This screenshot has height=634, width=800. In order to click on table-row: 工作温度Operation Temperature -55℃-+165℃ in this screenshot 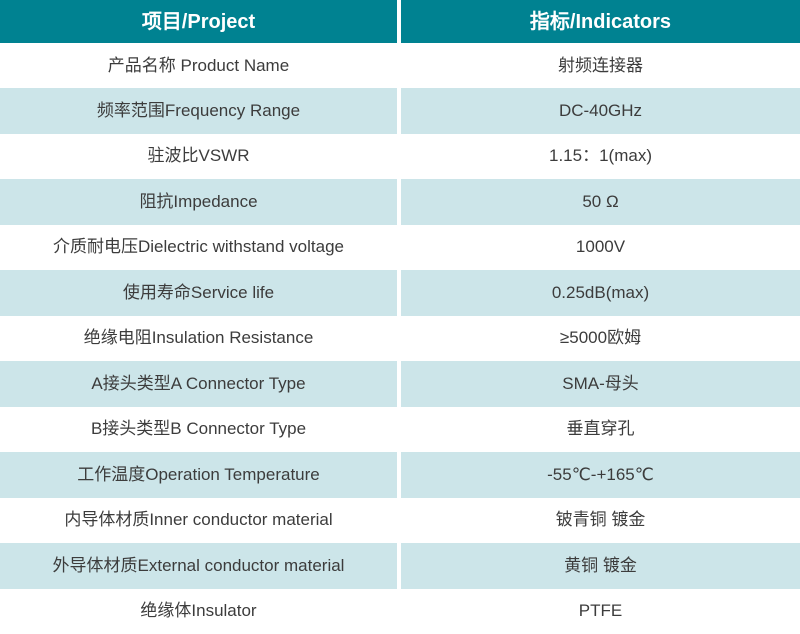, I will do `click(400, 475)`.